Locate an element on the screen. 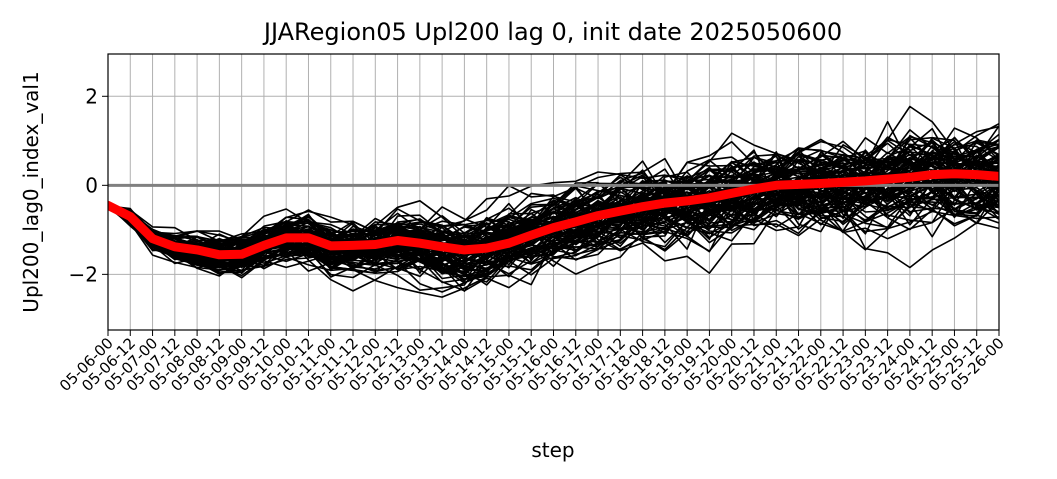  y-axis-label: Upl200_lag0_index_val1 is located at coordinates (31, 191).